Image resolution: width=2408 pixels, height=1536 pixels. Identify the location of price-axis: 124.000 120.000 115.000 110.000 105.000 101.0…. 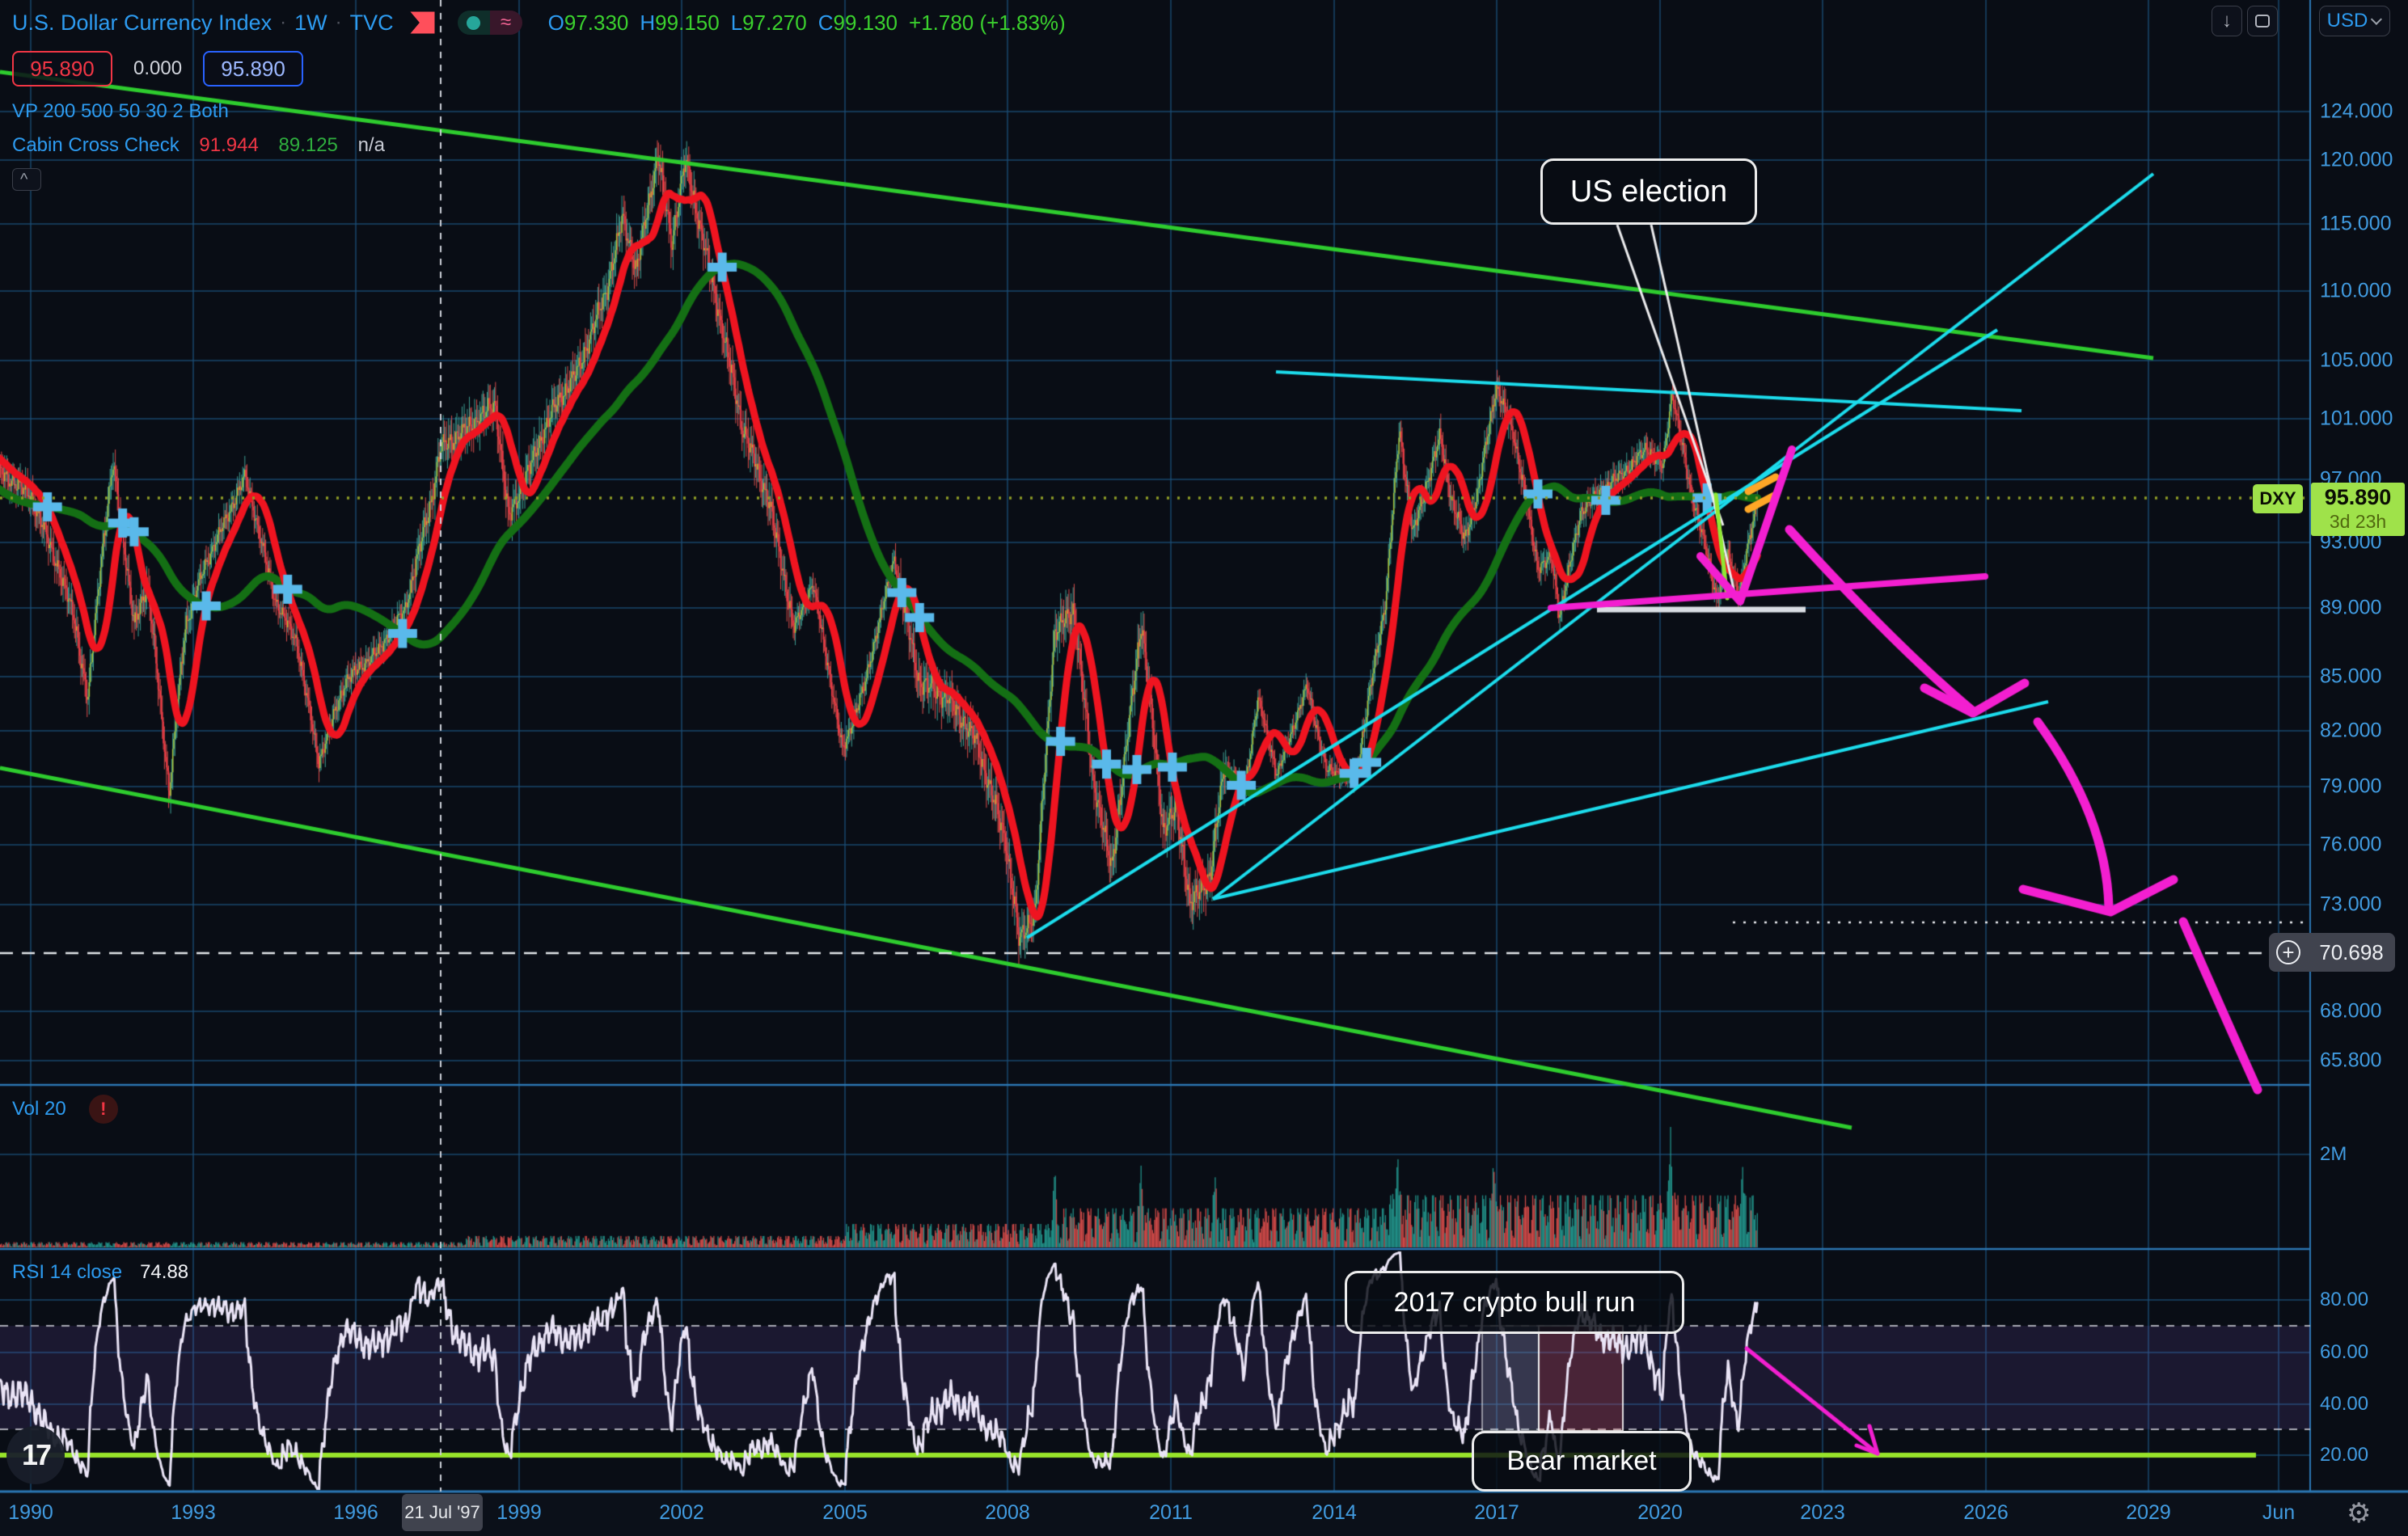
(2359, 746).